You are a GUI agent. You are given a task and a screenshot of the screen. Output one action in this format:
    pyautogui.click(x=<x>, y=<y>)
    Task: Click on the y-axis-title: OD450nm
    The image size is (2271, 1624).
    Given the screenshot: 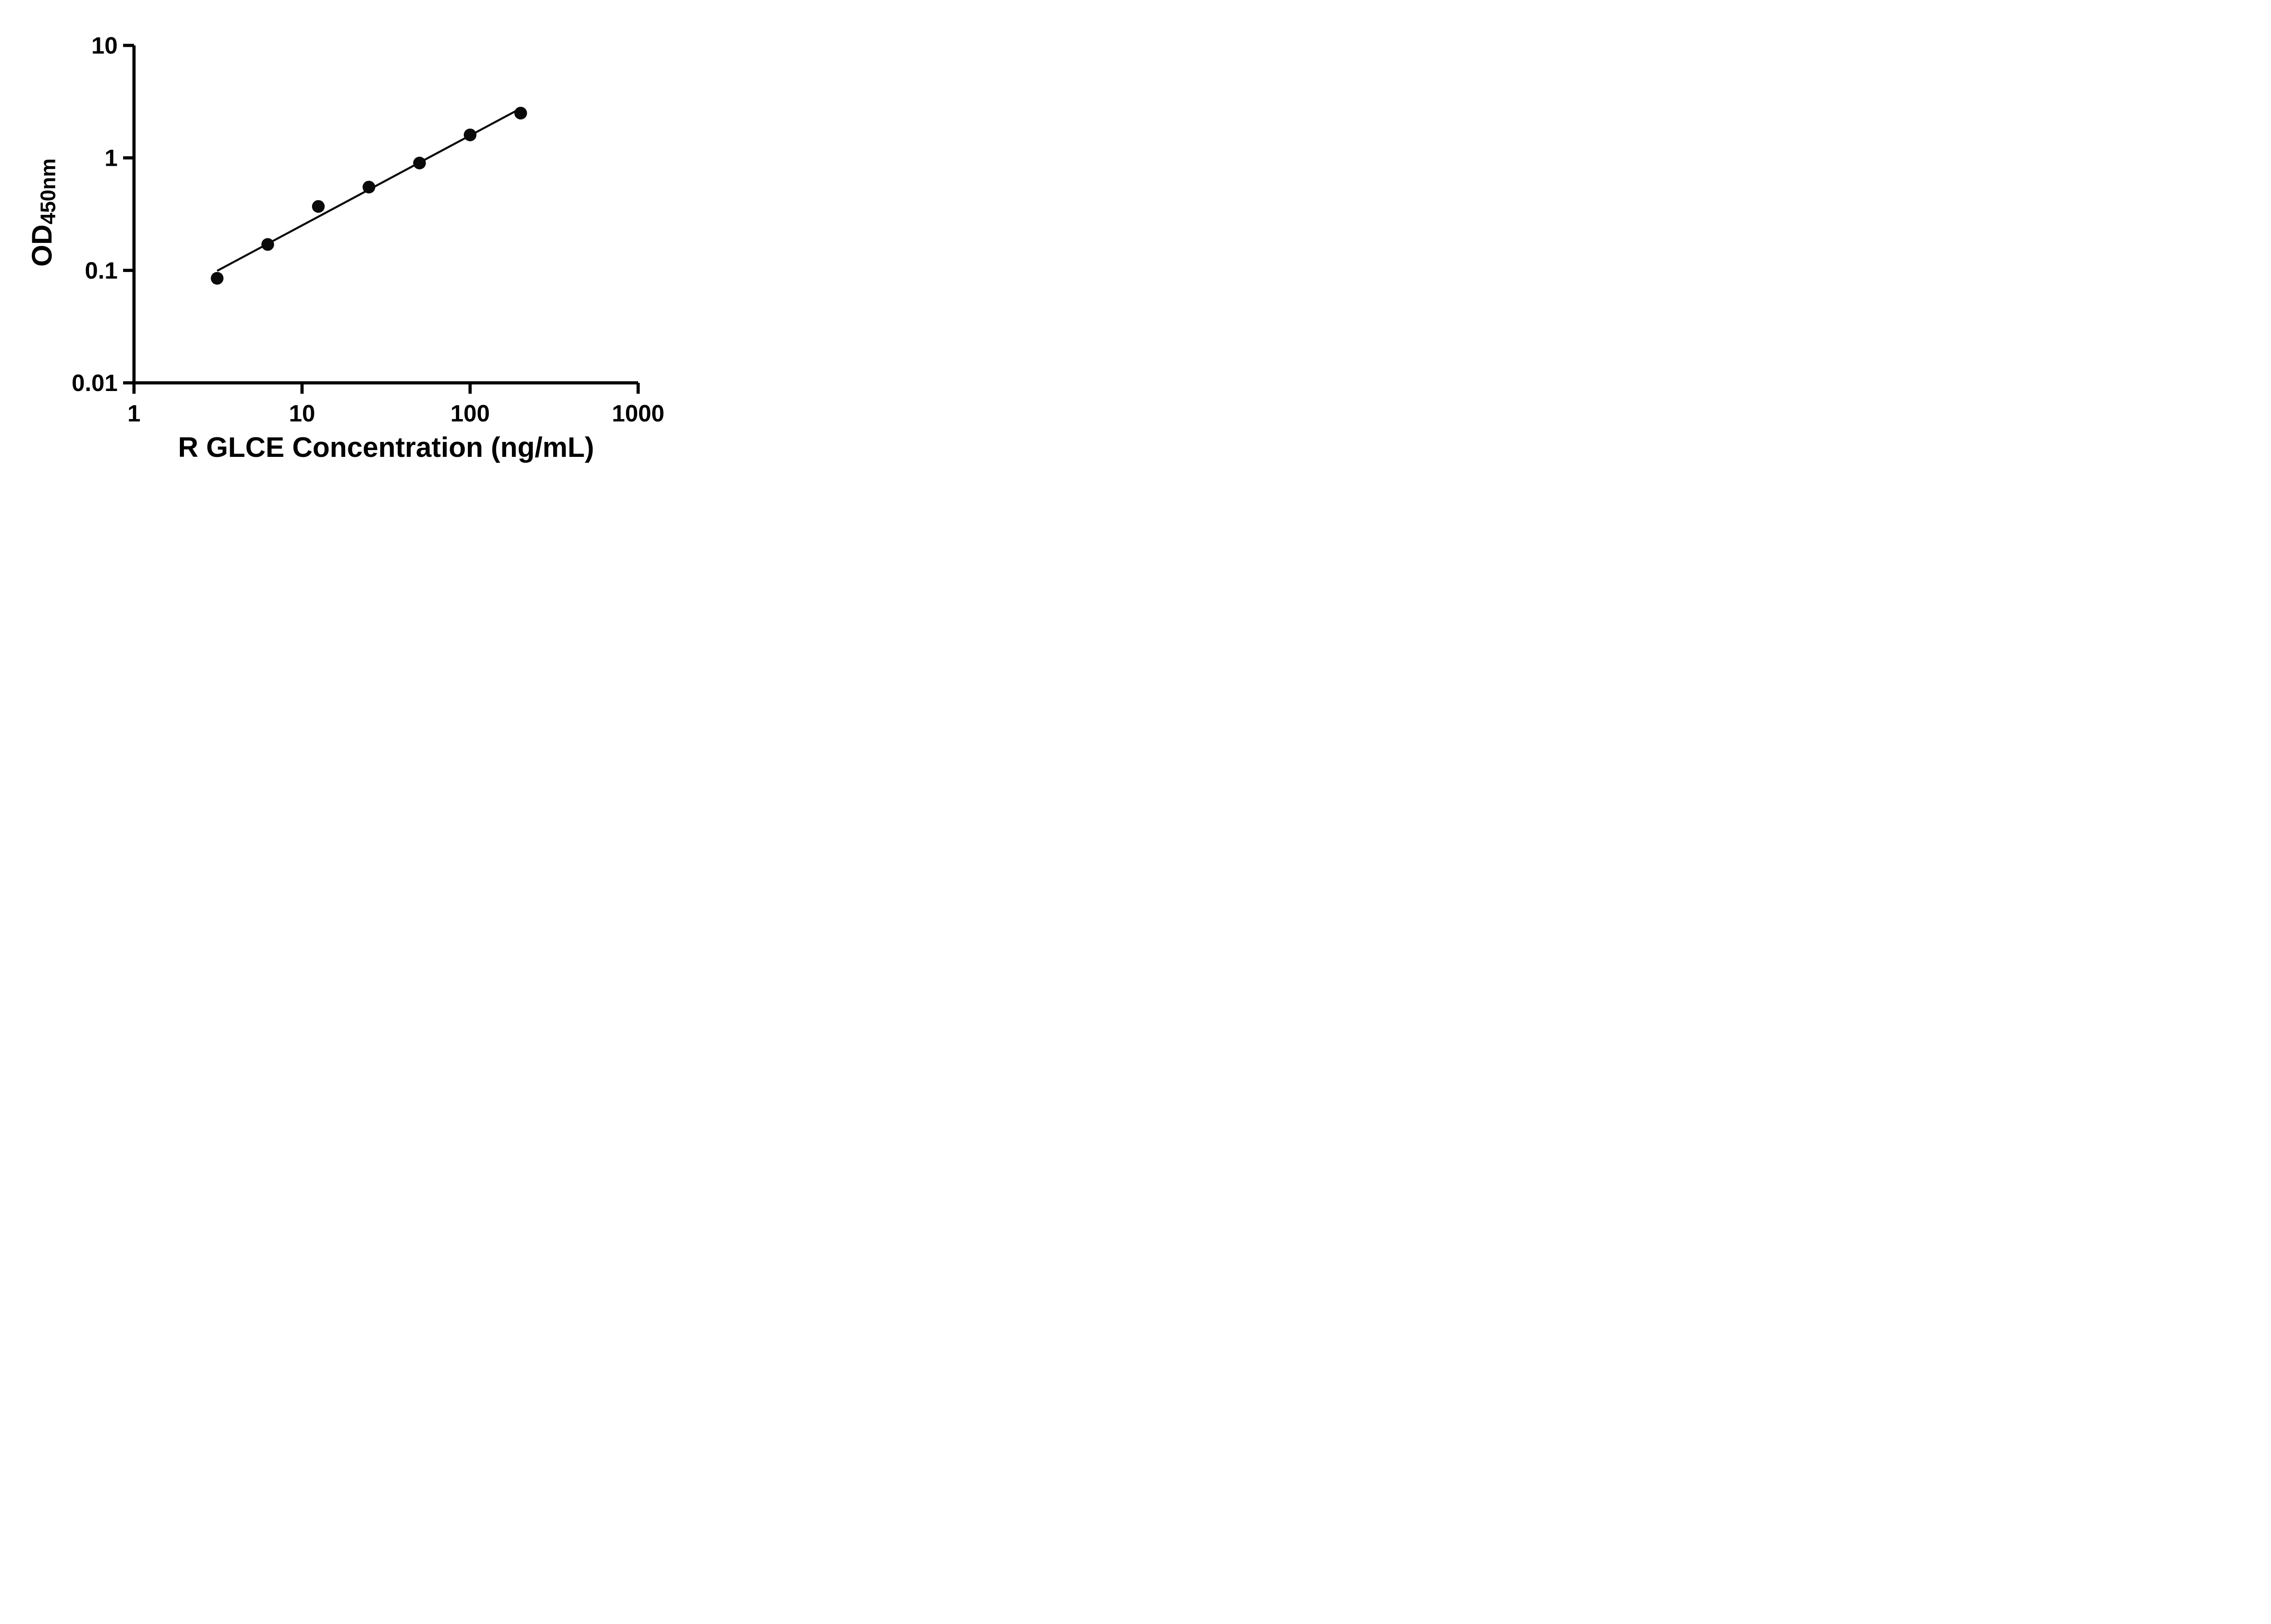 What is the action you would take?
    pyautogui.click(x=43, y=212)
    